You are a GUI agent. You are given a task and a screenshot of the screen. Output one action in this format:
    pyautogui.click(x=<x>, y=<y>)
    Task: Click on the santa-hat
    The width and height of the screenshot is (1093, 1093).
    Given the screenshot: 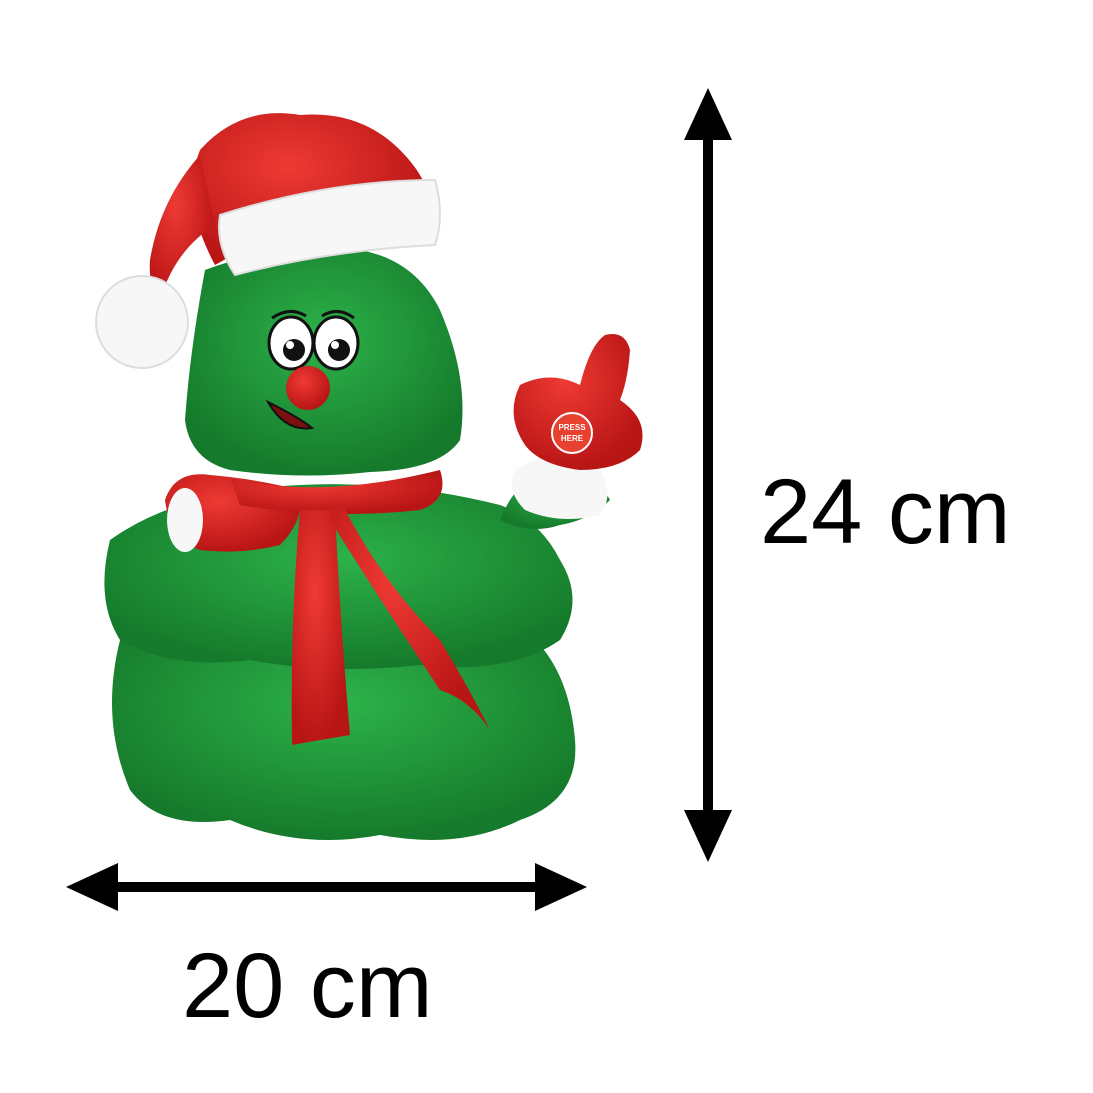 What is the action you would take?
    pyautogui.click(x=268, y=241)
    